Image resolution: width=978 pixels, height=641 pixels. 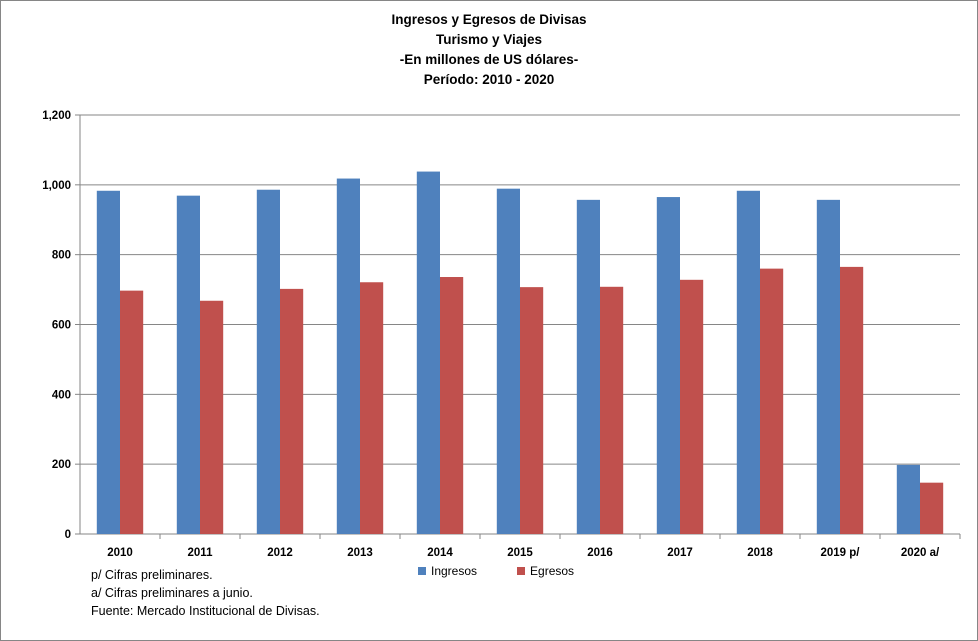 What do you see at coordinates (454, 571) in the screenshot?
I see `legend-label-ingresos: Ingresos` at bounding box center [454, 571].